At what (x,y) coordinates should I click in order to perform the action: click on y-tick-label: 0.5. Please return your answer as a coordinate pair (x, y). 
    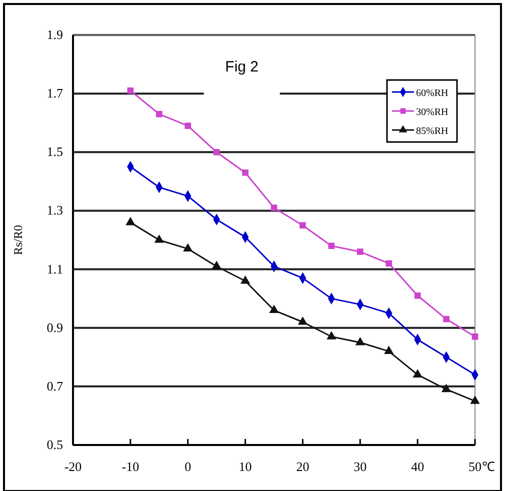
    Looking at the image, I should click on (54, 444).